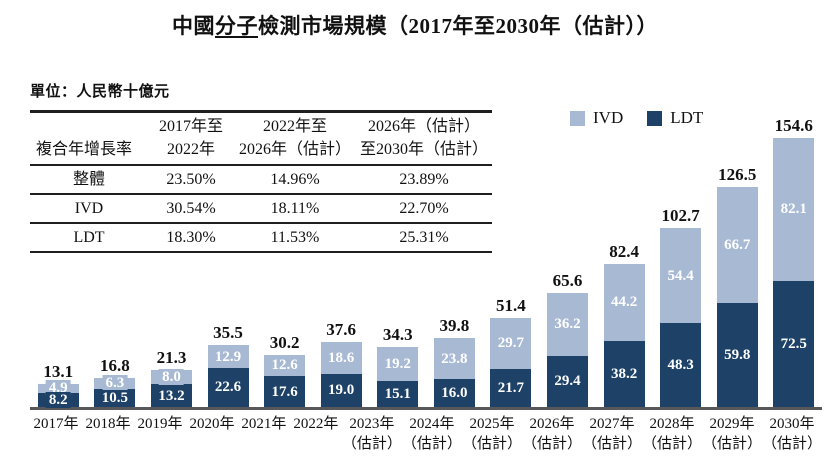 The width and height of the screenshot is (830, 469). What do you see at coordinates (171, 395) in the screenshot?
I see `bar-segment-value: 13.2` at bounding box center [171, 395].